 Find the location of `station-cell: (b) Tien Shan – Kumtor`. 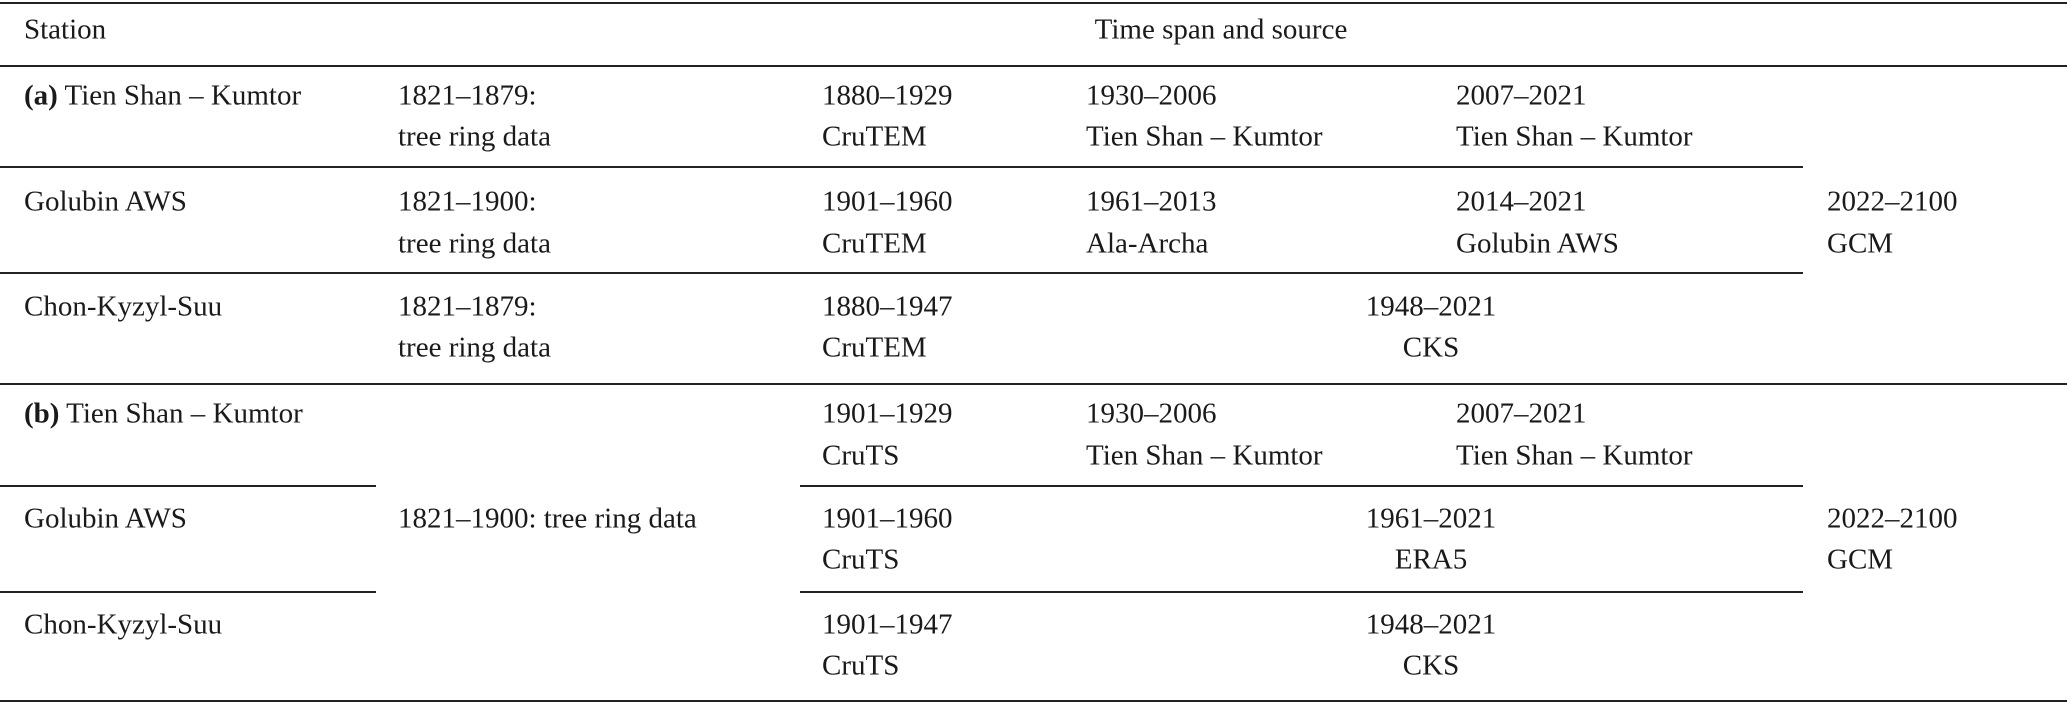

station-cell: (b) Tien Shan – Kumtor is located at coordinates (163, 413).